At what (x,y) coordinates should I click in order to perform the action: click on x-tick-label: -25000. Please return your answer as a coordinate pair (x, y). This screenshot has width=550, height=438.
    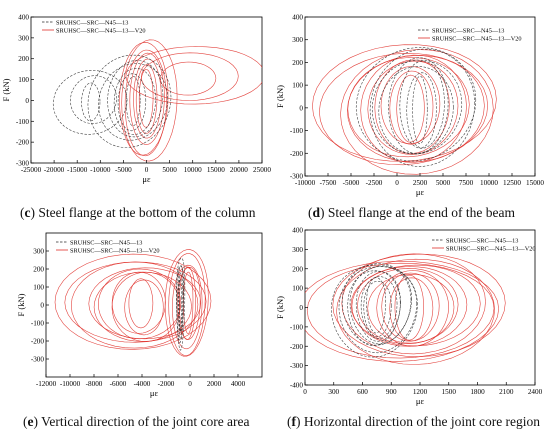
    Looking at the image, I should click on (31, 170).